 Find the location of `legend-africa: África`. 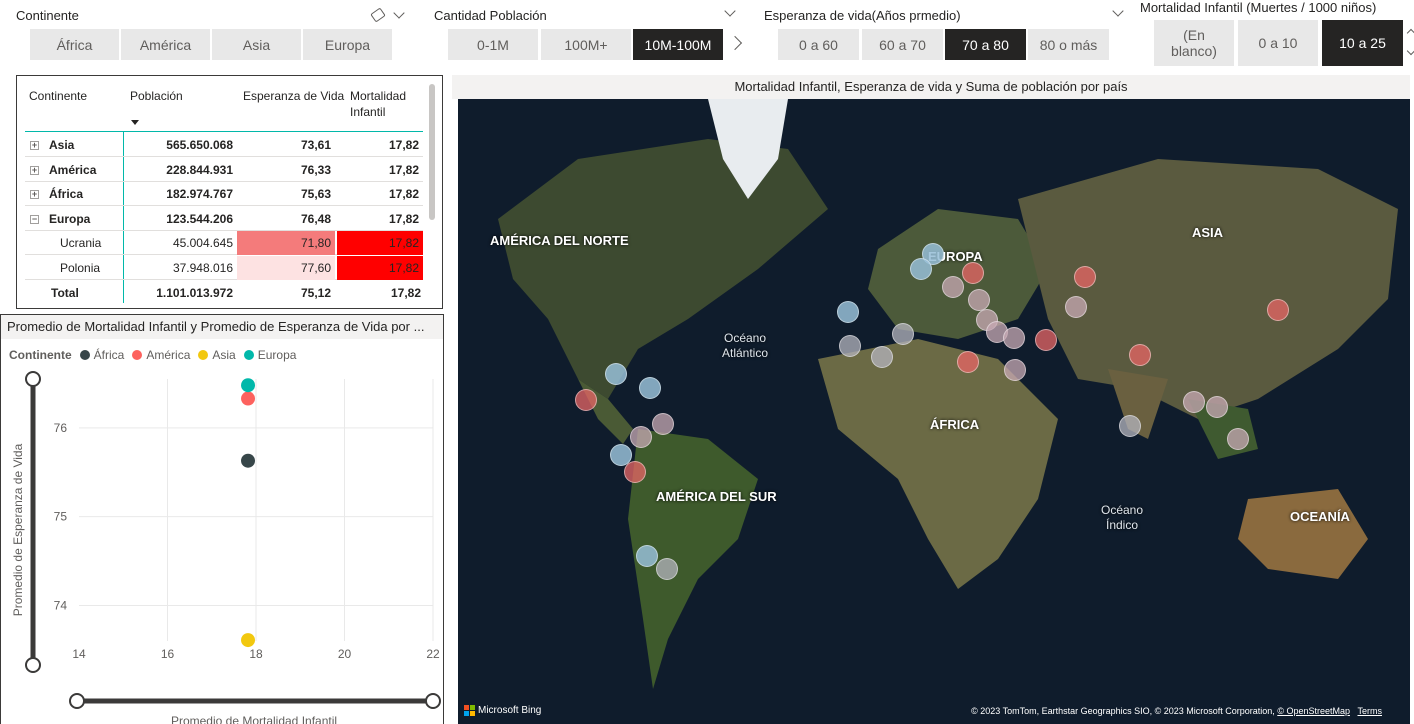

legend-africa: África is located at coordinates (109, 355).